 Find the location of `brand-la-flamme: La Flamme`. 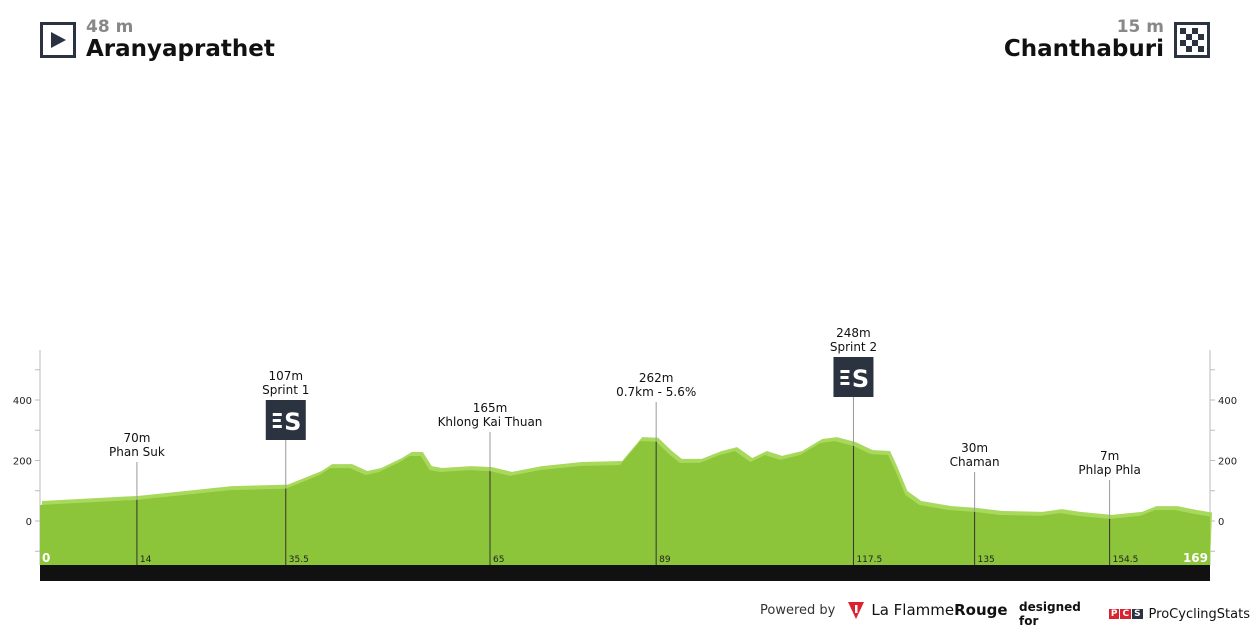

brand-la-flamme: La Flamme is located at coordinates (913, 610).